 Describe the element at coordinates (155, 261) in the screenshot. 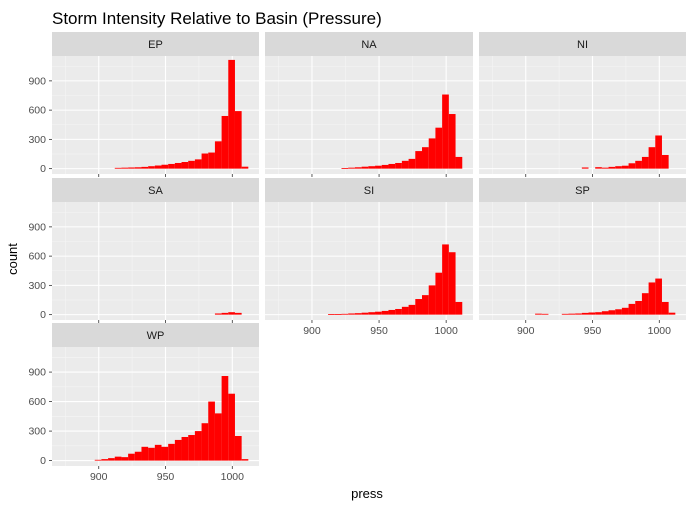

I see `panel-background` at that location.